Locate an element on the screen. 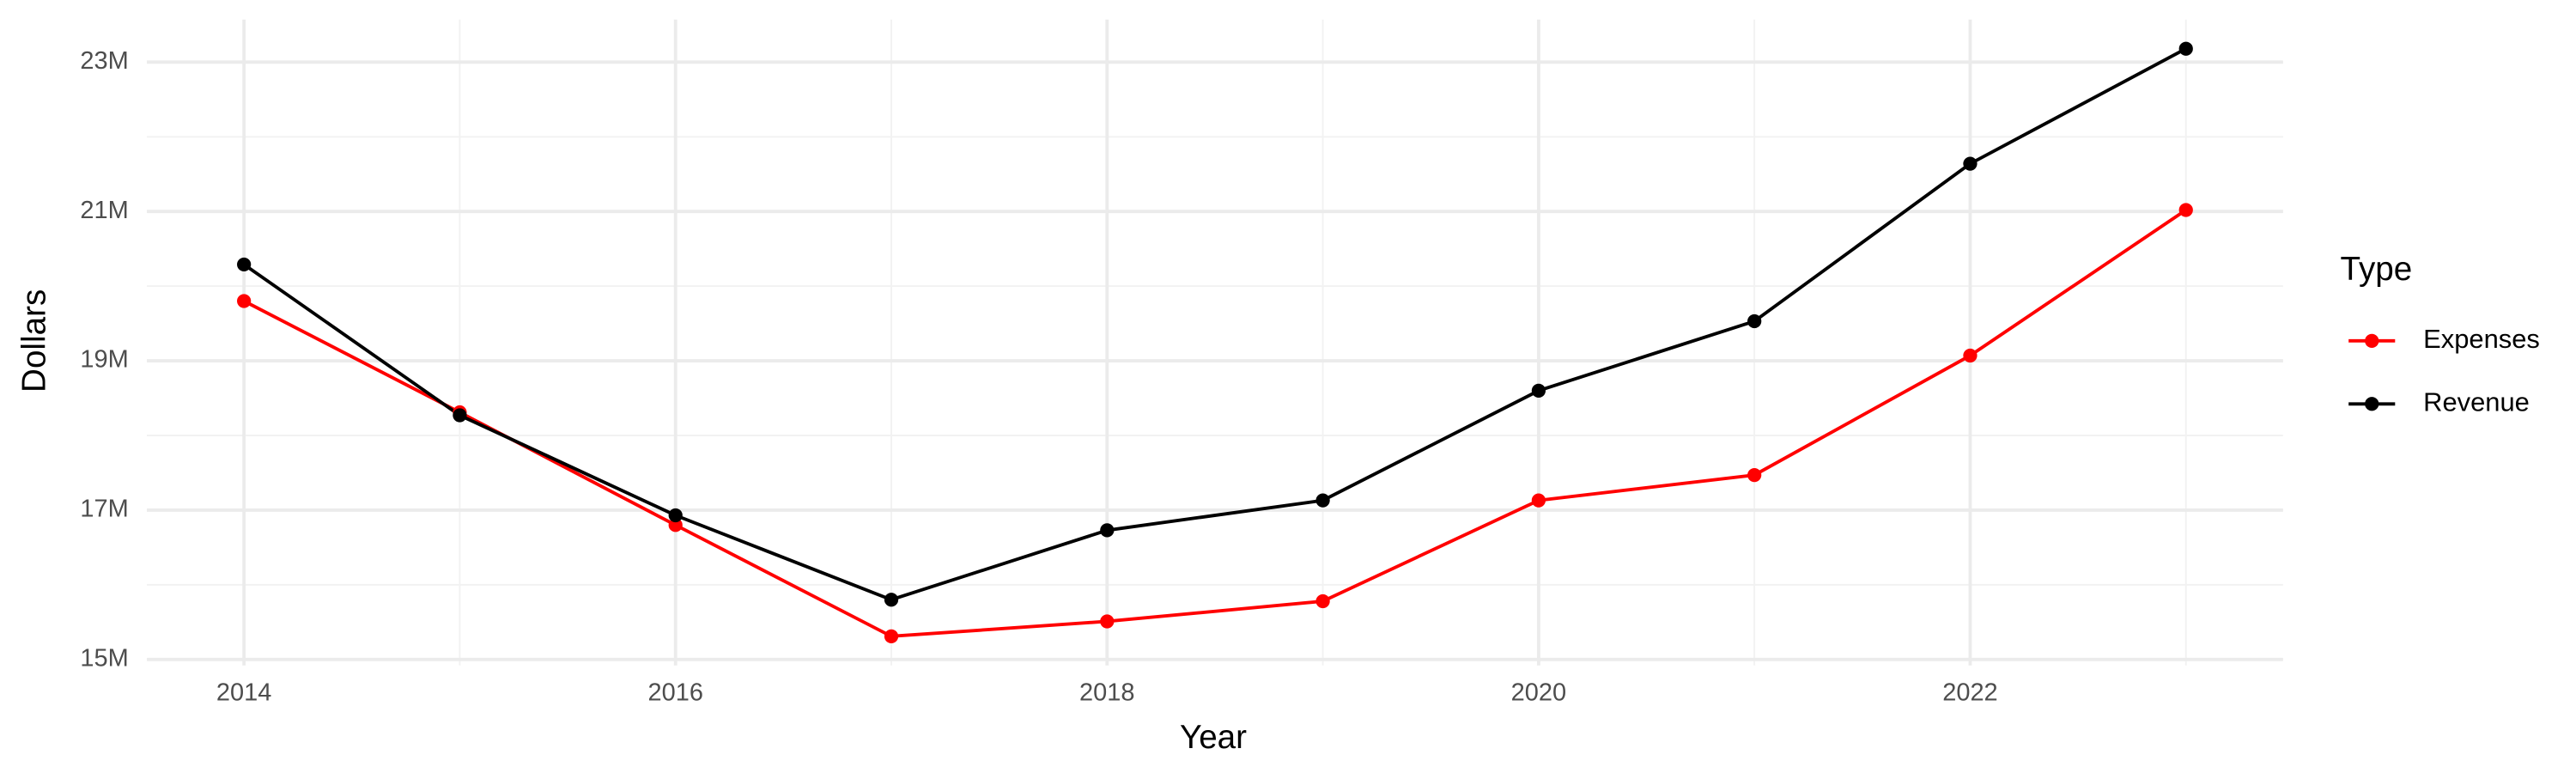 The height and width of the screenshot is (773, 2576). legend-label: Revenue is located at coordinates (2477, 401).